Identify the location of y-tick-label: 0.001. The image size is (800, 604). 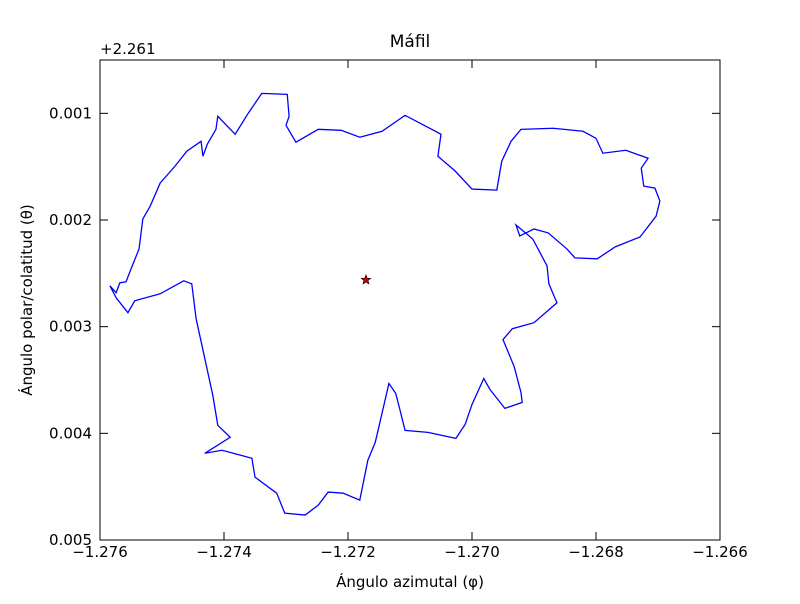
(70, 113).